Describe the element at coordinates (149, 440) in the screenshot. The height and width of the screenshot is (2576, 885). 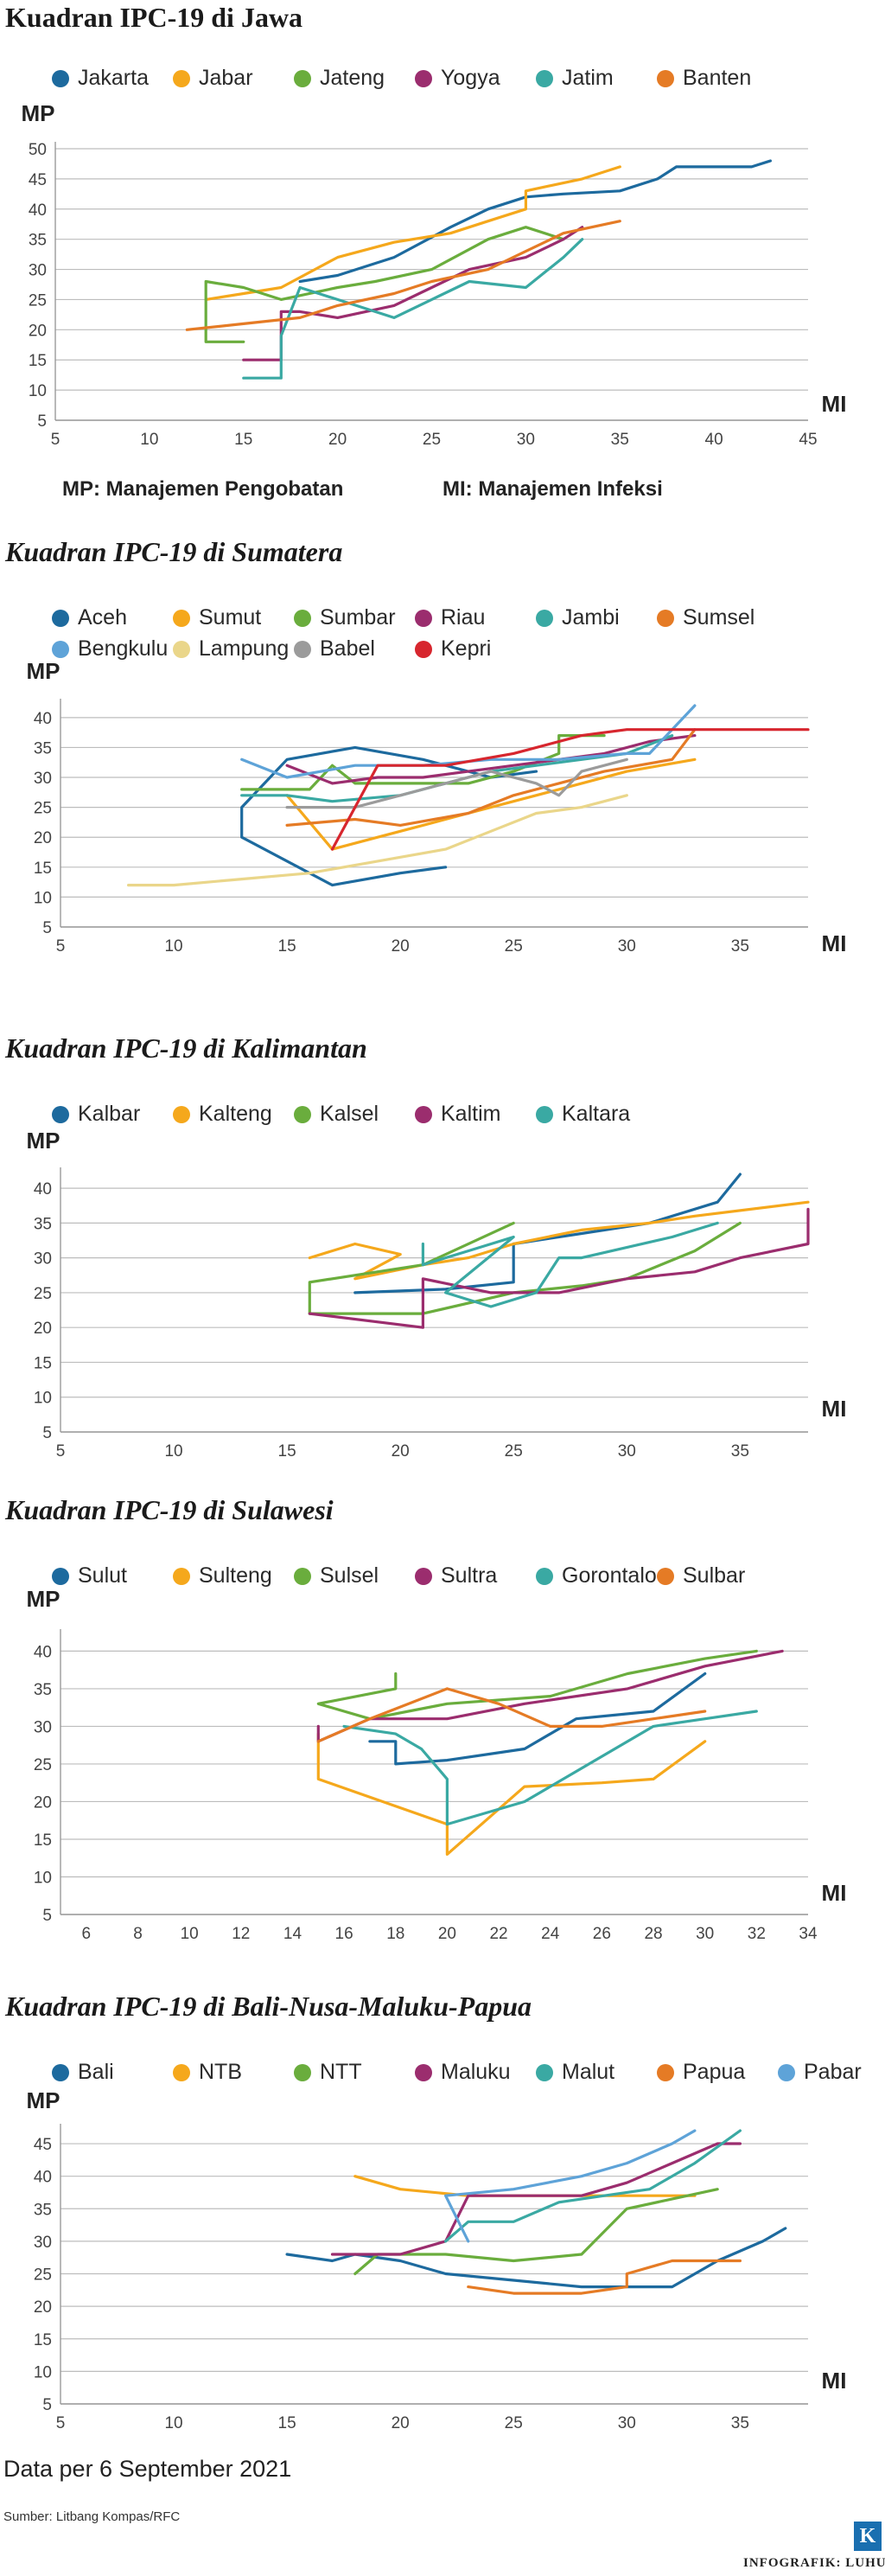
I see `x-tick-label: 10` at that location.